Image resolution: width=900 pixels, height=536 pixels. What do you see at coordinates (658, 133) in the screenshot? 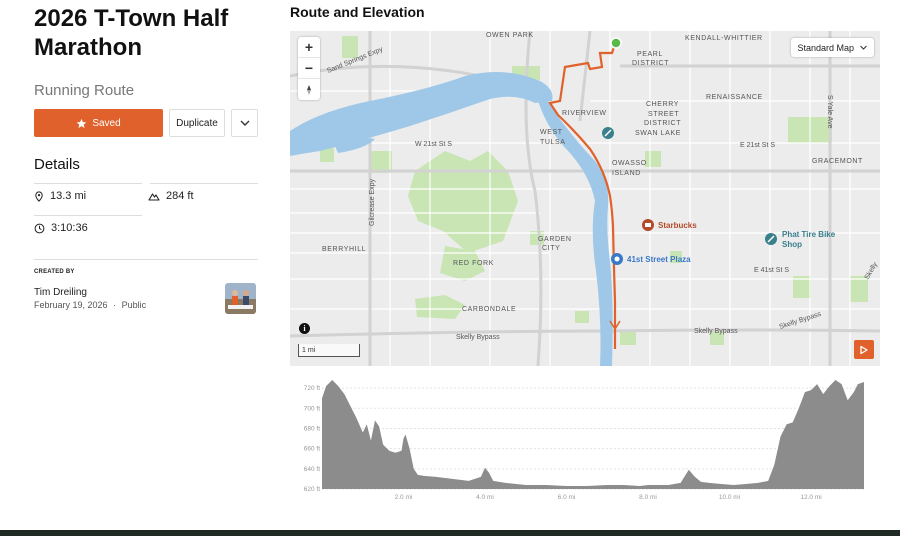
I see `map-label: SWAN LAKE` at bounding box center [658, 133].